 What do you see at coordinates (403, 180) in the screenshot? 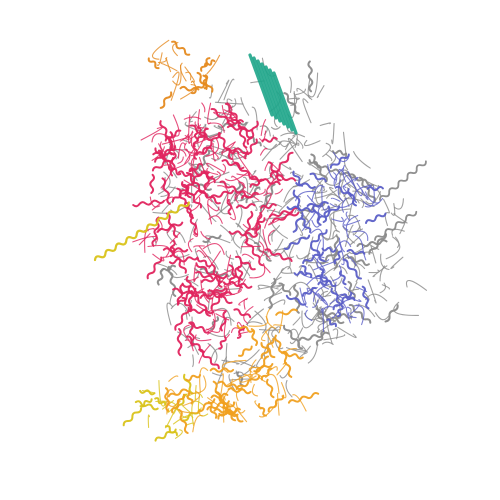
I see `gray-helix-right` at bounding box center [403, 180].